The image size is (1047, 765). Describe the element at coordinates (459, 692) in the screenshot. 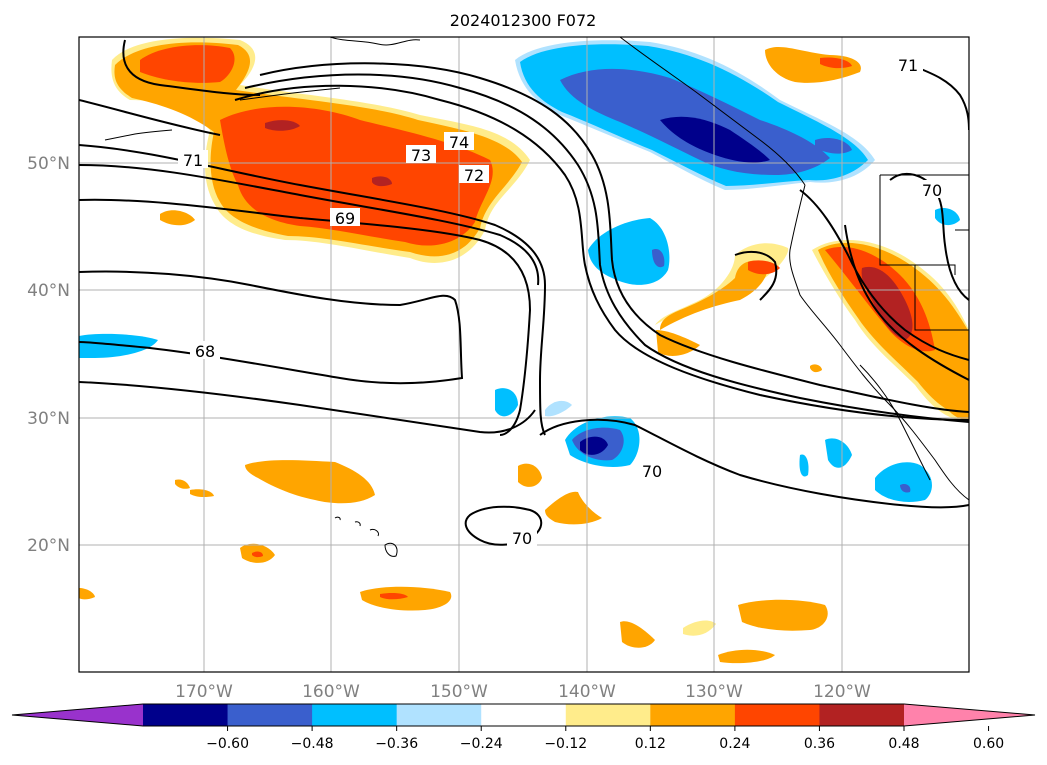

I see `lon-label-150w: 150°W` at that location.